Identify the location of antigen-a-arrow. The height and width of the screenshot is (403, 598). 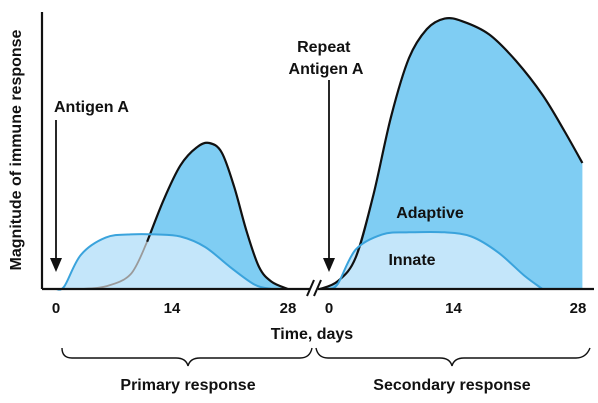
(56, 196).